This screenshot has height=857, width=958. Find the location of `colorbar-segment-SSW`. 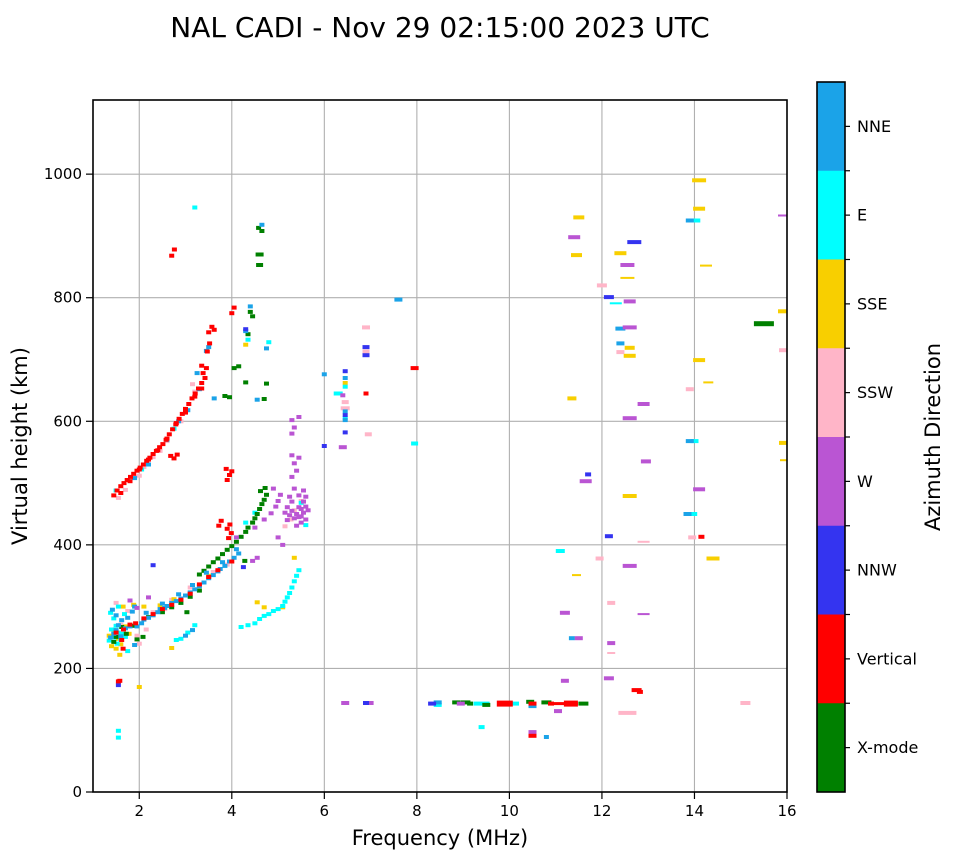

colorbar-segment-SSW is located at coordinates (831, 393).